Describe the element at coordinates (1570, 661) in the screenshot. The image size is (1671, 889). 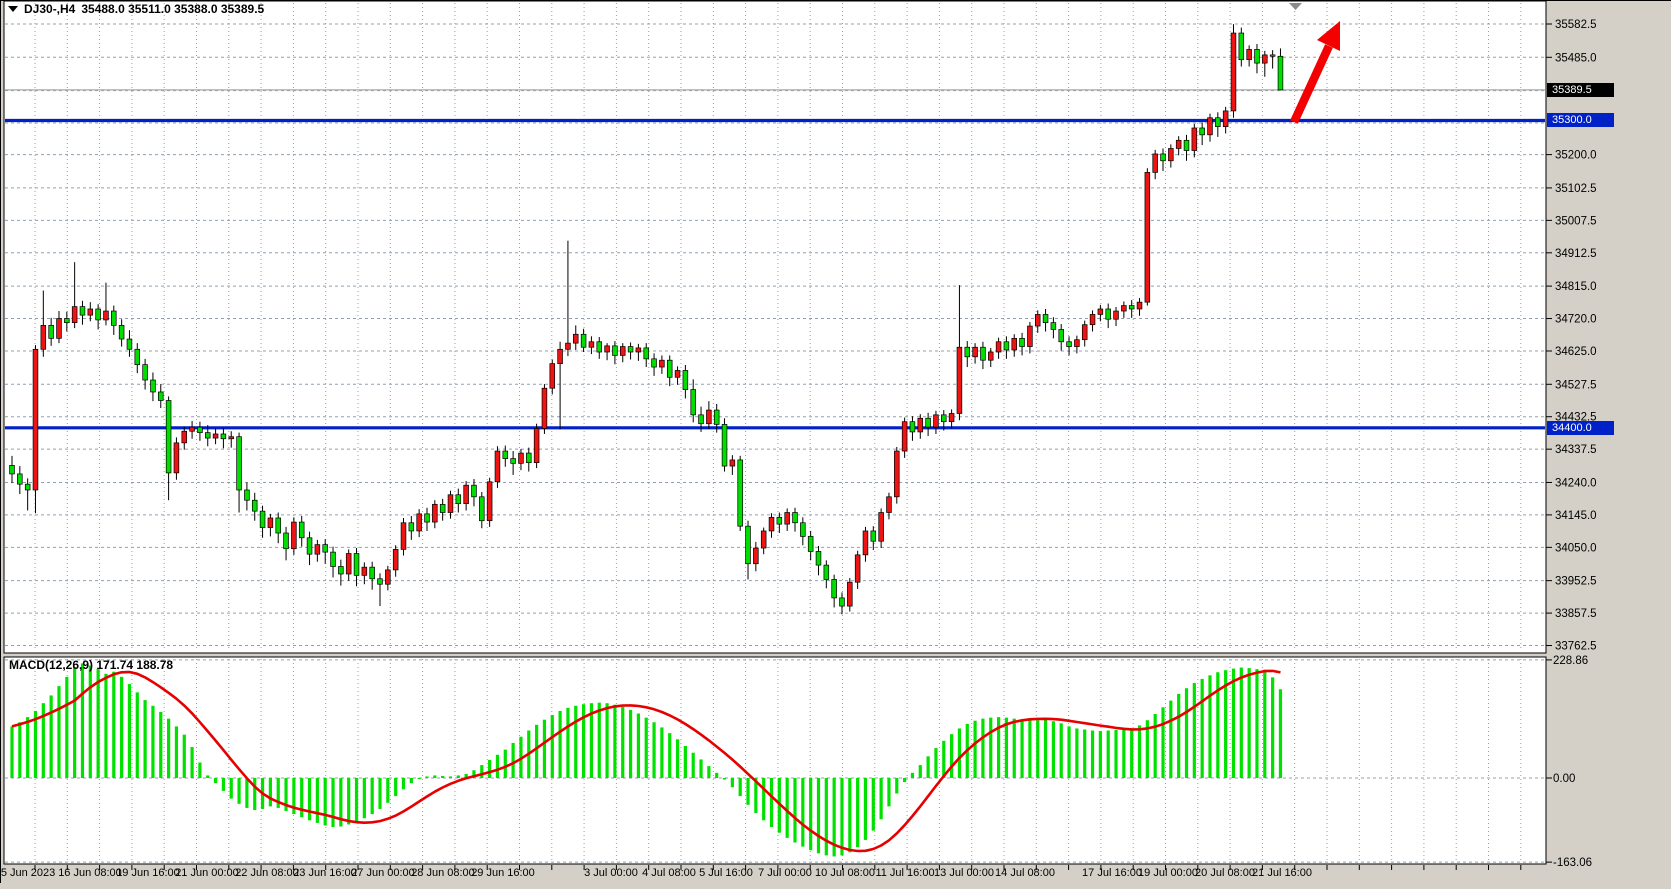
I see `macd-scale-label: 228.86` at that location.